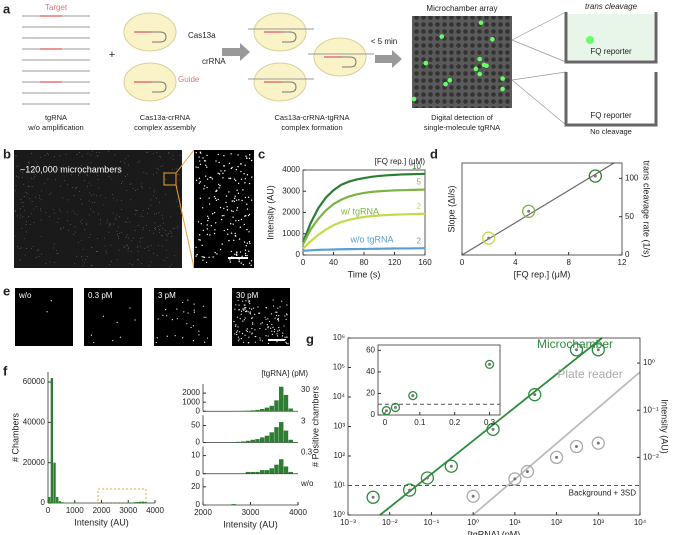 This screenshot has height=535, width=674. I want to click on x-tick-label: 4000, so click(298, 512).